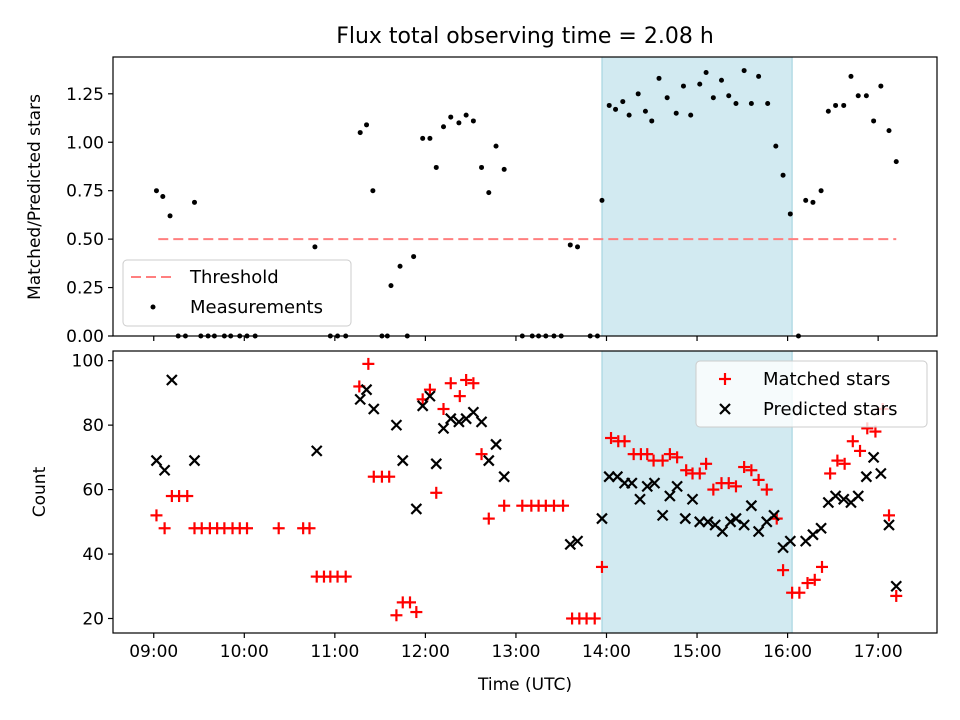  What do you see at coordinates (85, 95) in the screenshot?
I see `top-y-tick-label: 1.25` at bounding box center [85, 95].